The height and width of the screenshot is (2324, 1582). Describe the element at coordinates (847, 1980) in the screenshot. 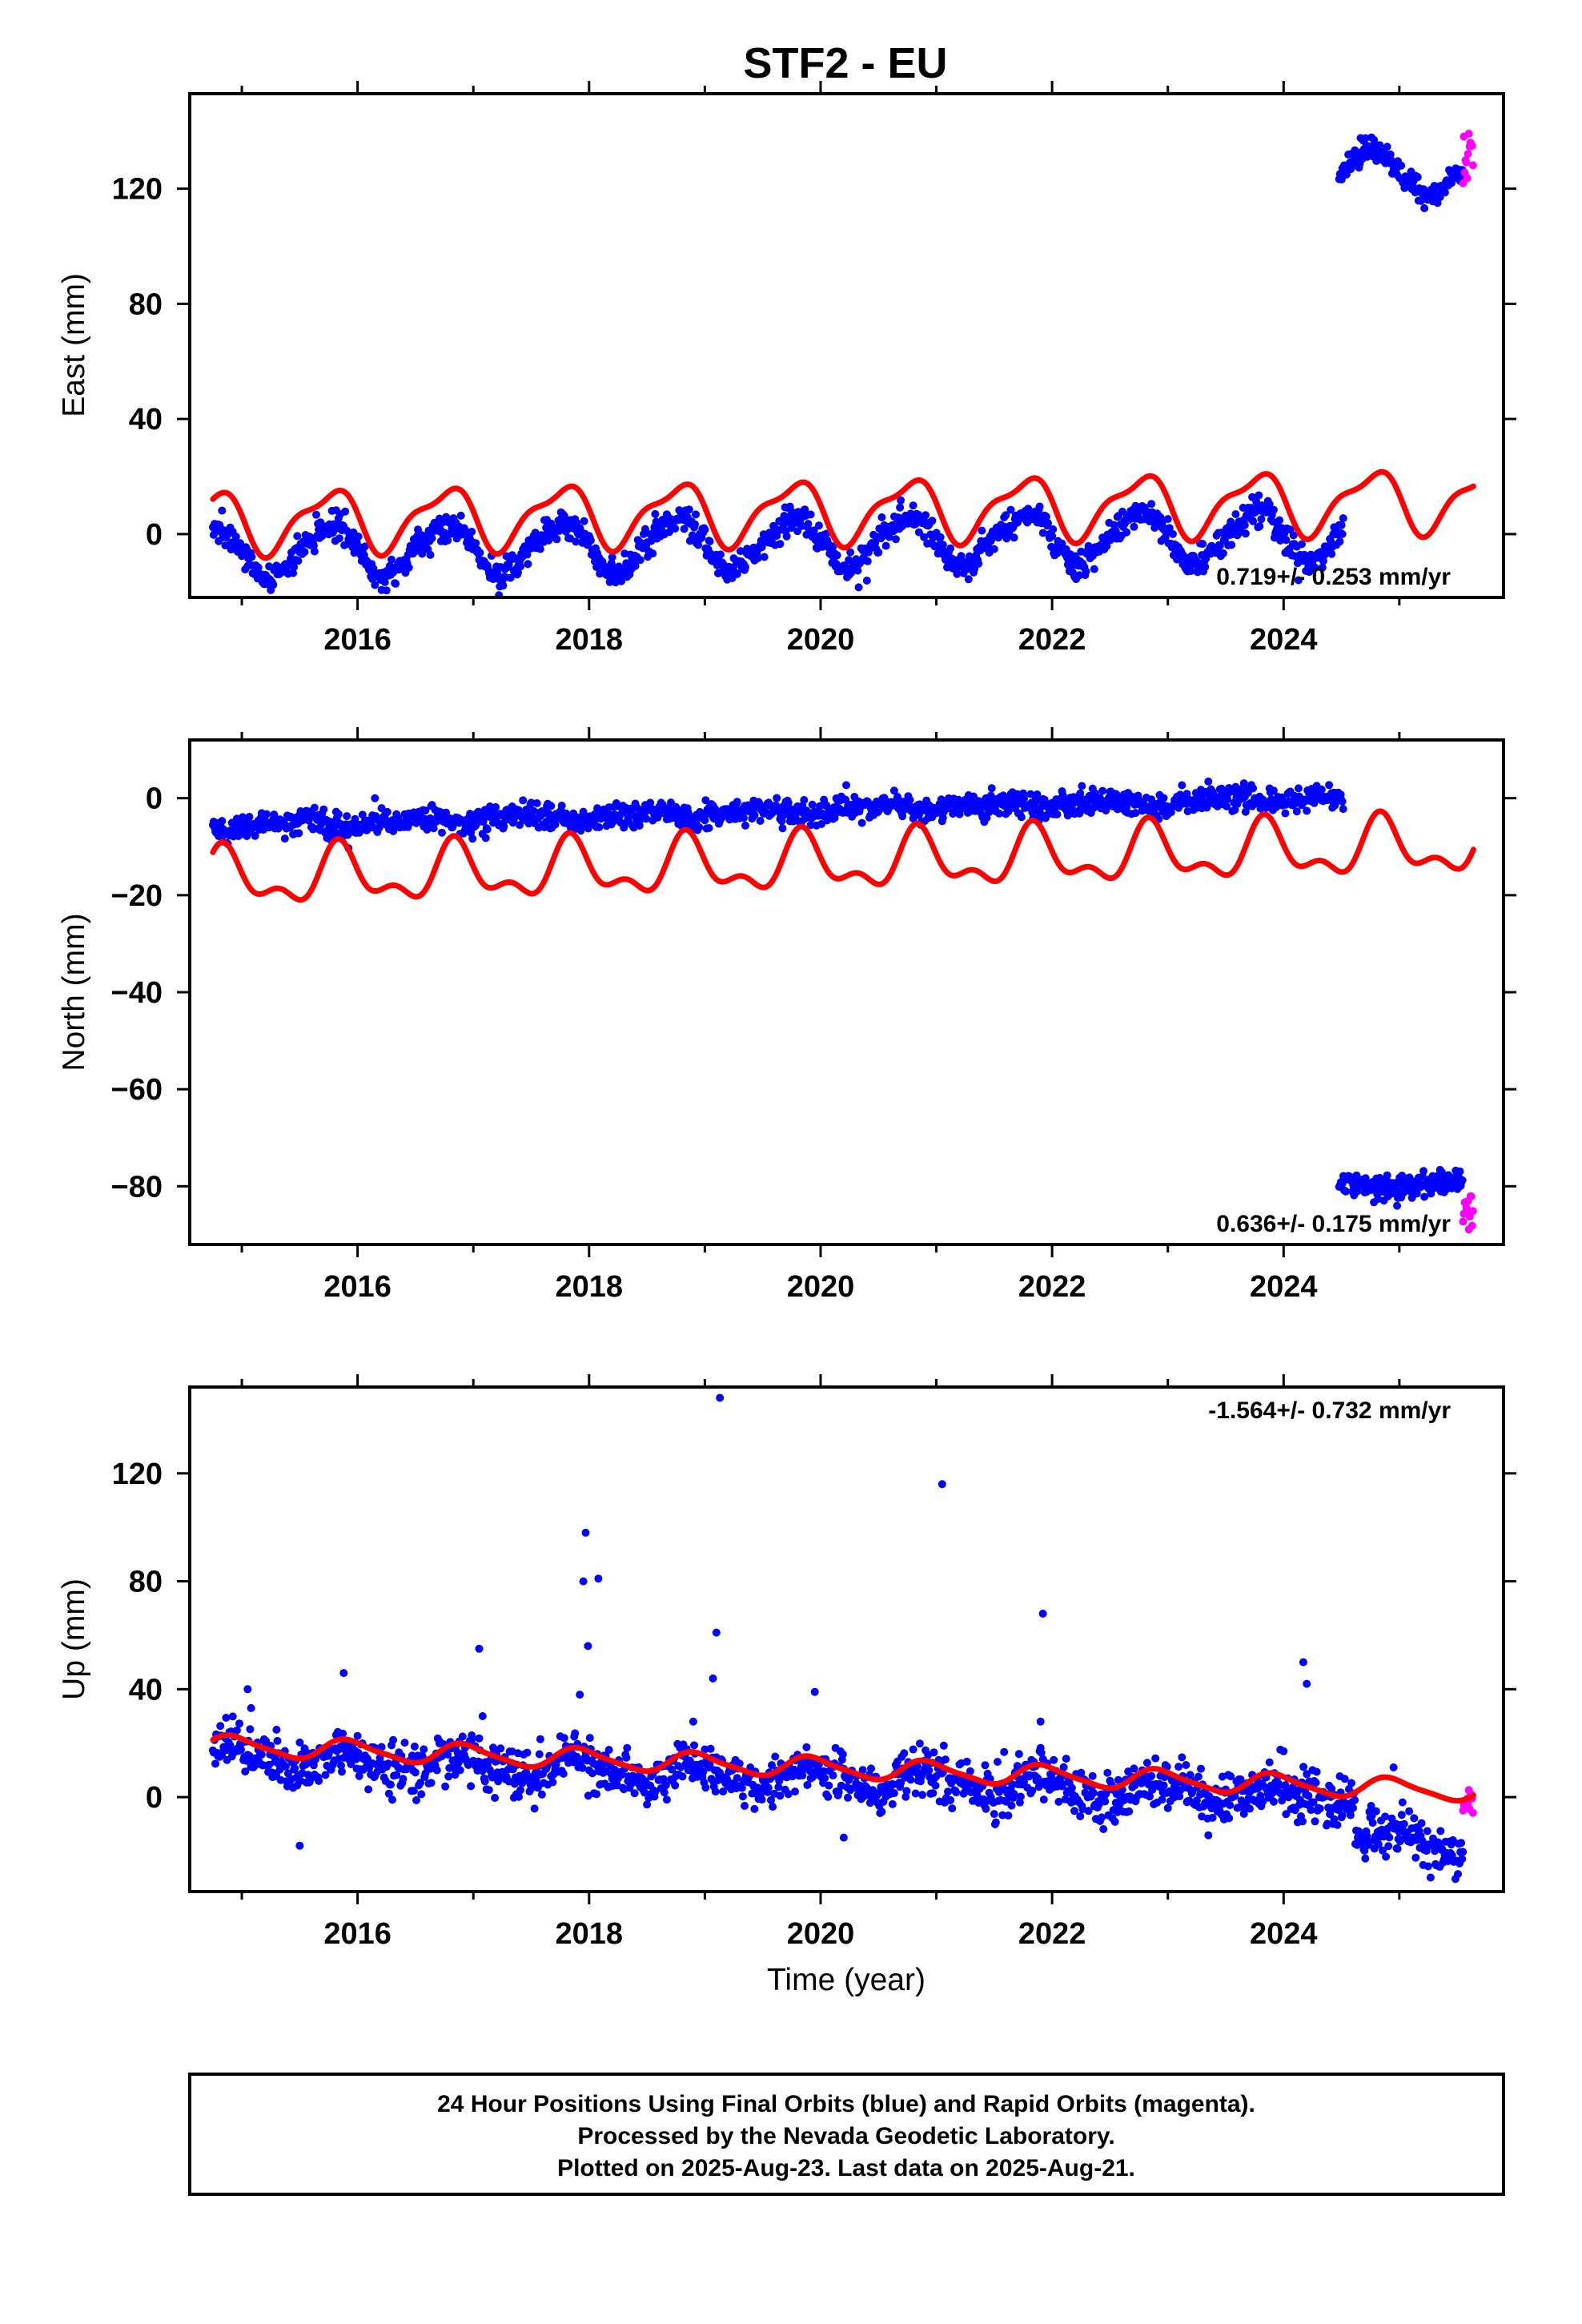

I see `x-axis-label: Time (year)` at that location.